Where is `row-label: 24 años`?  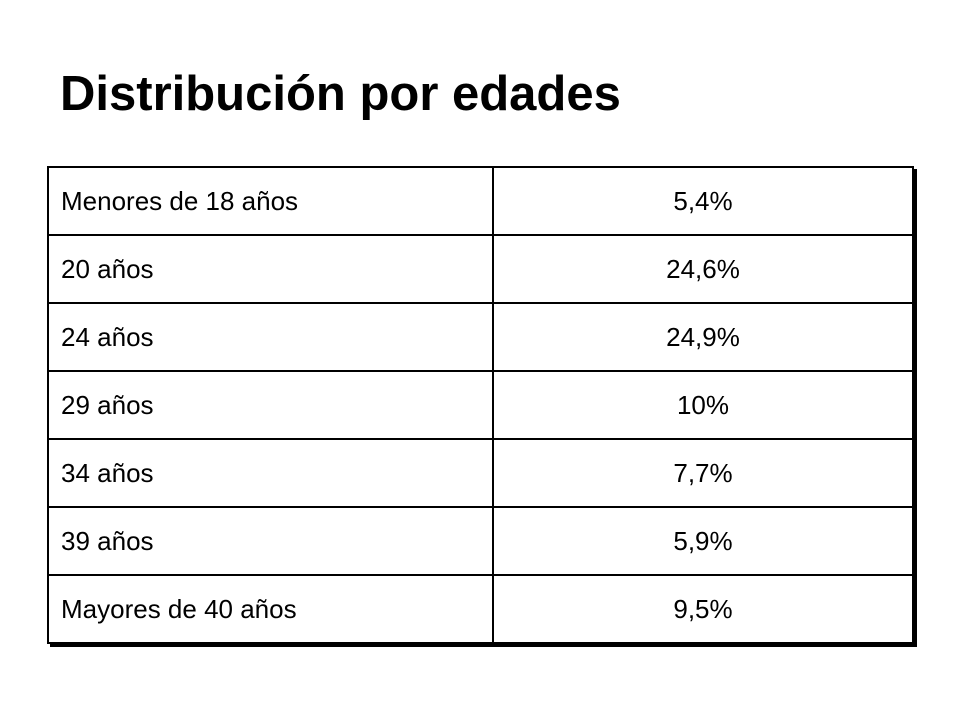
row-label: 24 años is located at coordinates (270, 337).